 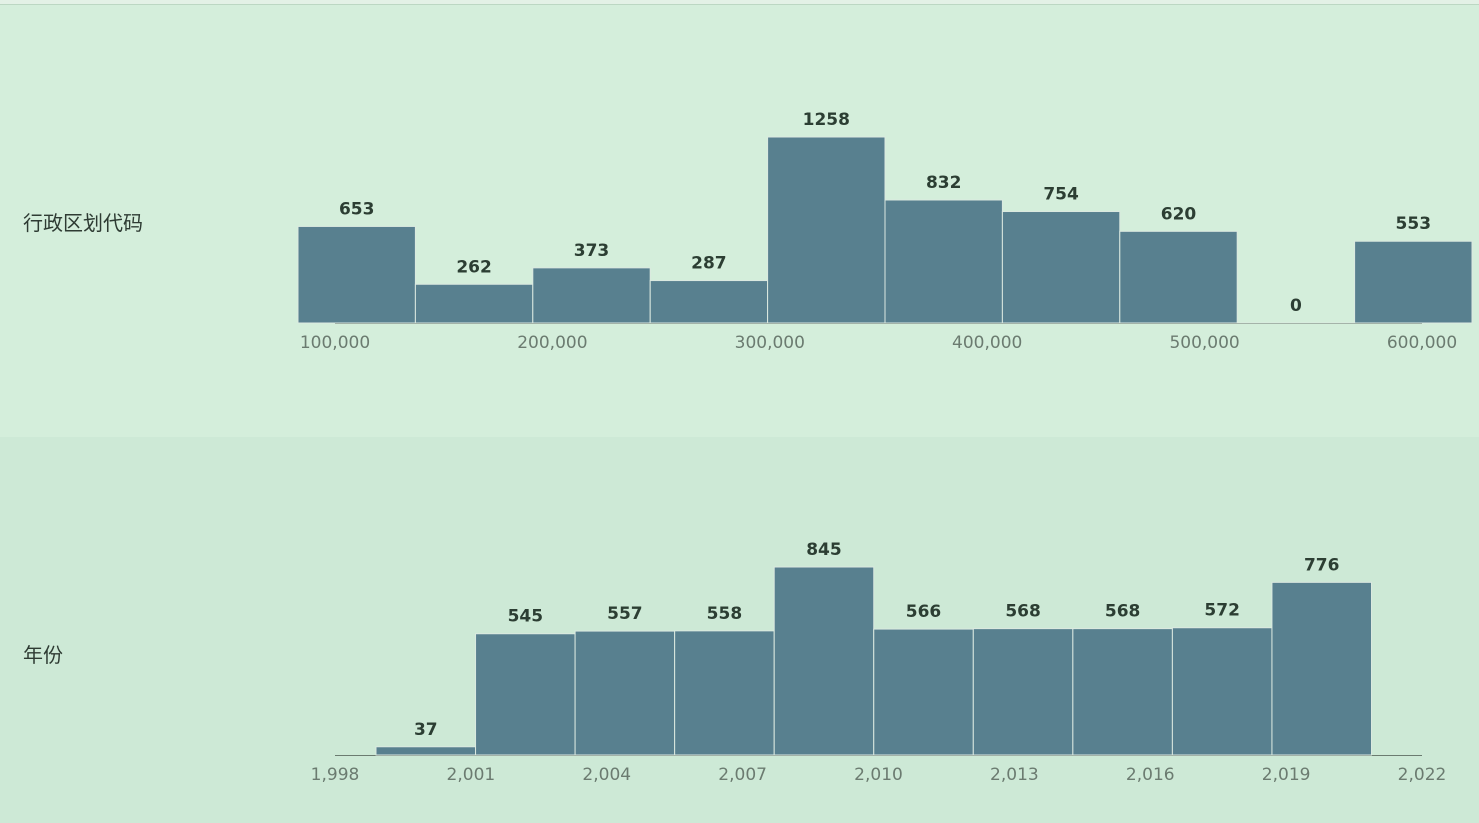 I want to click on code-x-tick-label-5: 600,000, so click(x=1422, y=343).